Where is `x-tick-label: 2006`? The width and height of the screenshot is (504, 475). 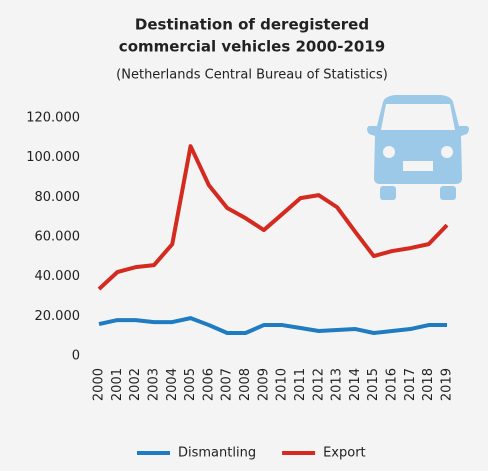
x-tick-label: 2006 is located at coordinates (208, 384).